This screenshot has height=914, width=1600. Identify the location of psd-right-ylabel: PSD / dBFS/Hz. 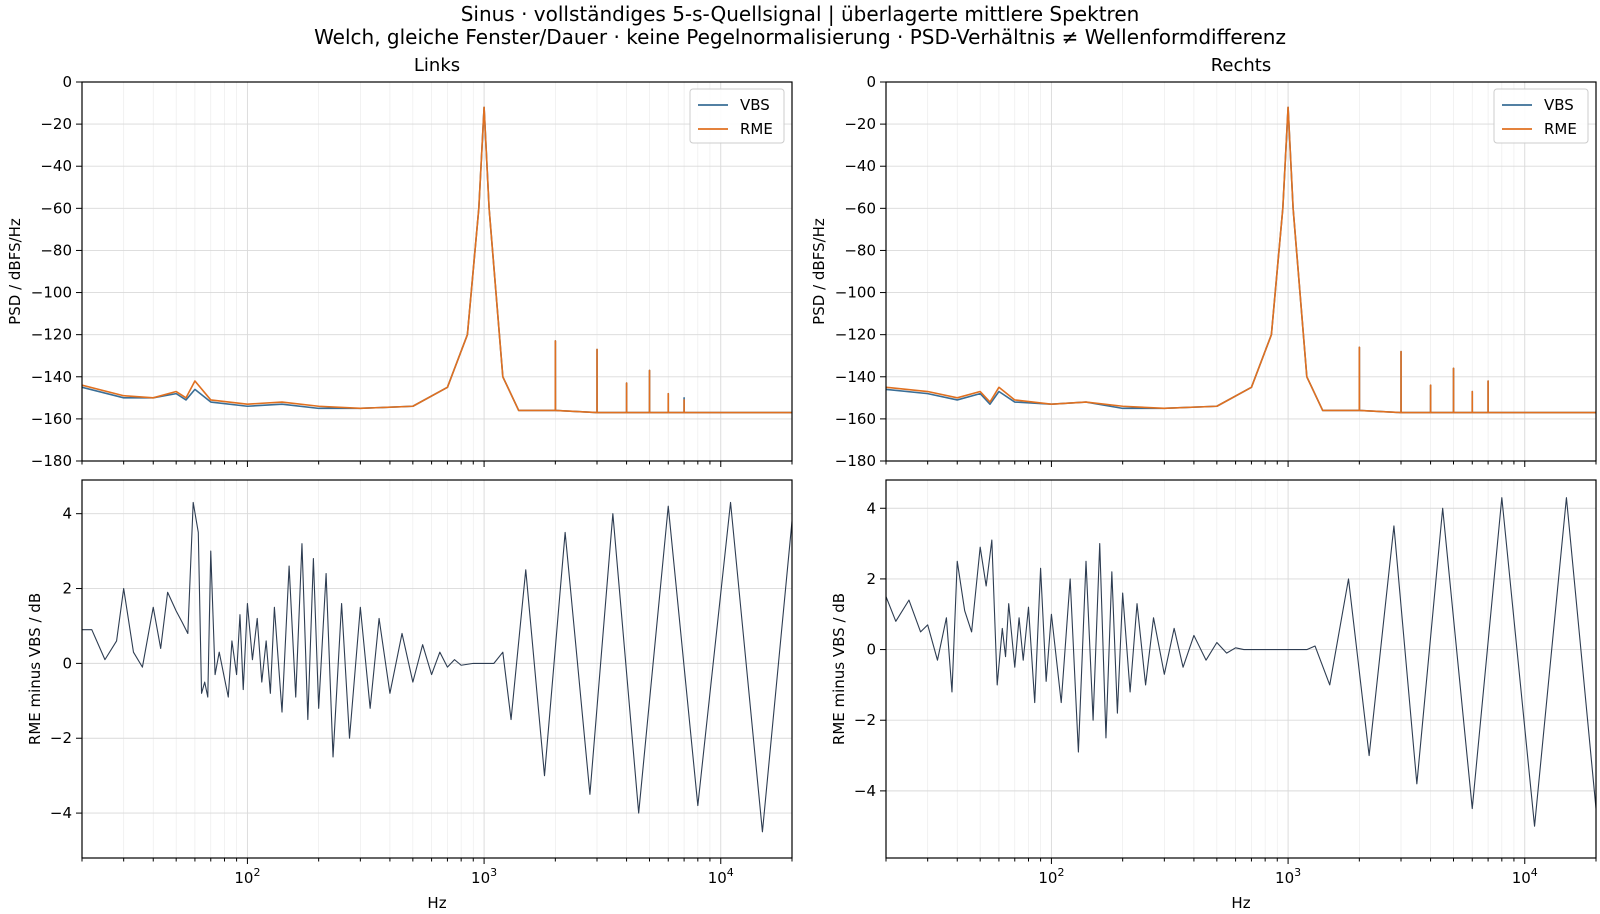
(819, 271).